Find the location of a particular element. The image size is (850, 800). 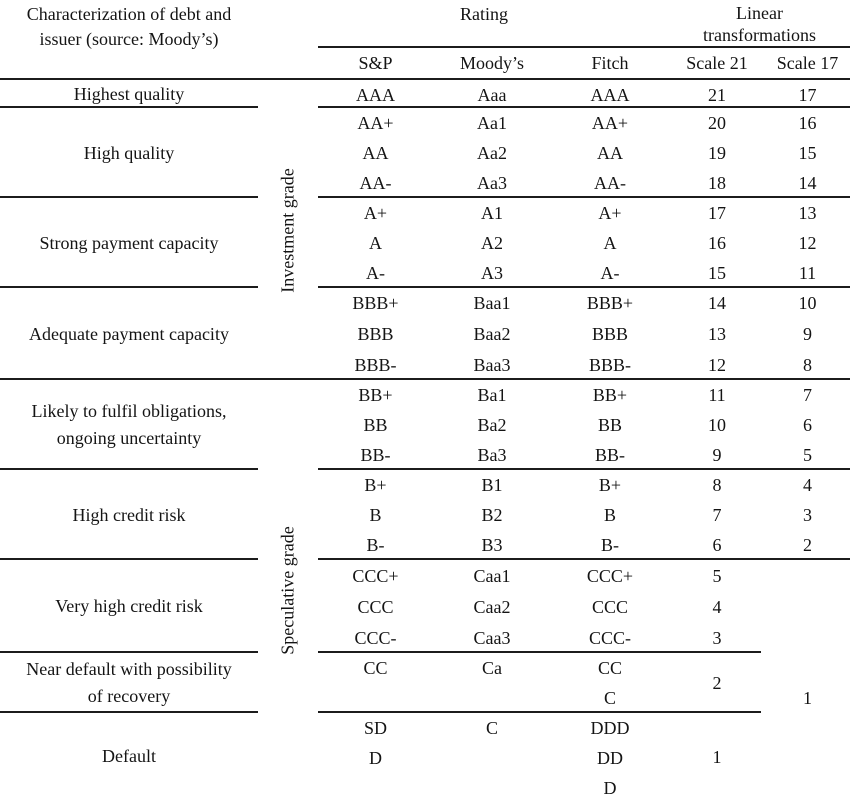

column-header-sp: S&P is located at coordinates (375, 63).